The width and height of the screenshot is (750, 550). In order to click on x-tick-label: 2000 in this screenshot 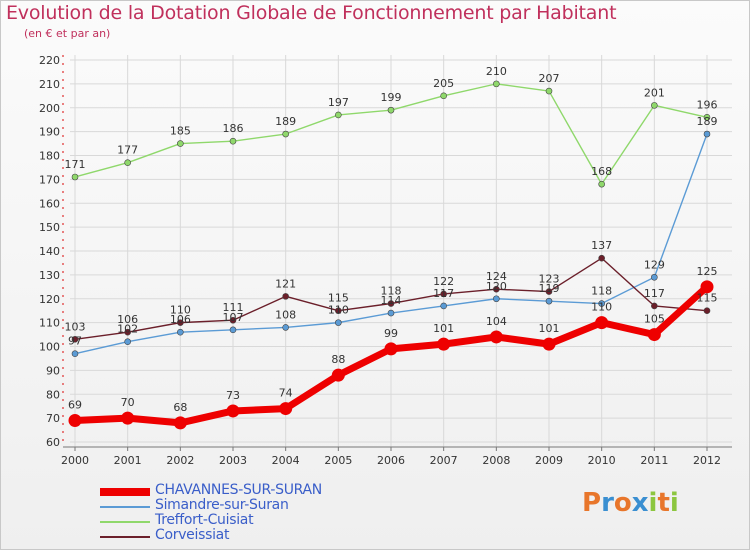, I will do `click(75, 460)`.